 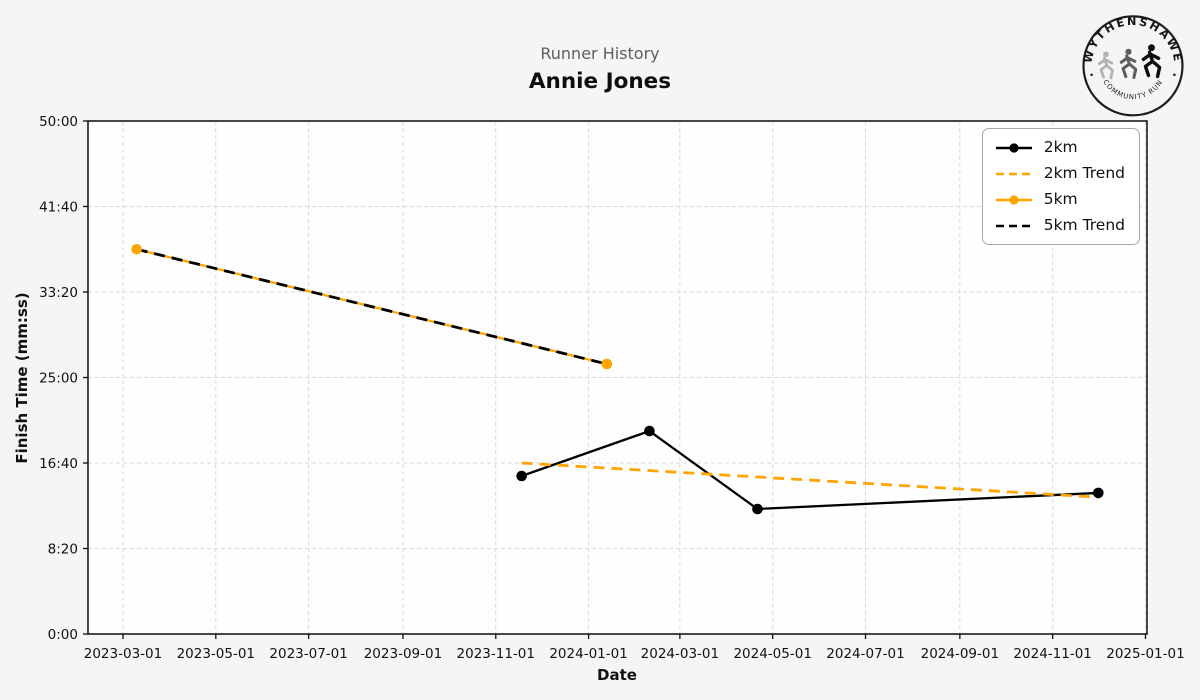 What do you see at coordinates (1132, 89) in the screenshot?
I see `logo-bottom-text: COMMUNITY RUN` at bounding box center [1132, 89].